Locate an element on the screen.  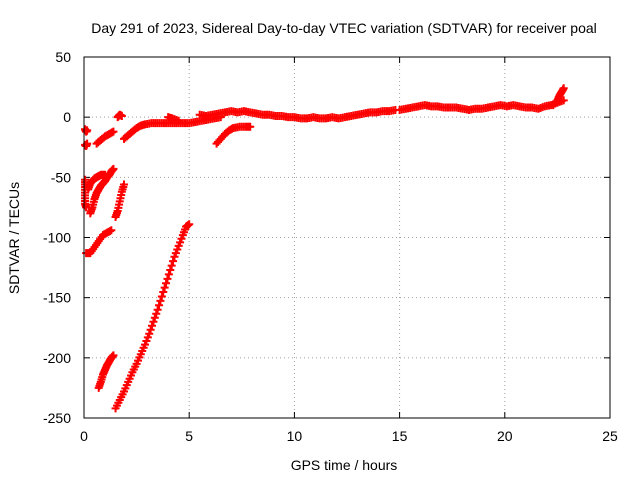
y-tick-label: -50 is located at coordinates (61, 177).